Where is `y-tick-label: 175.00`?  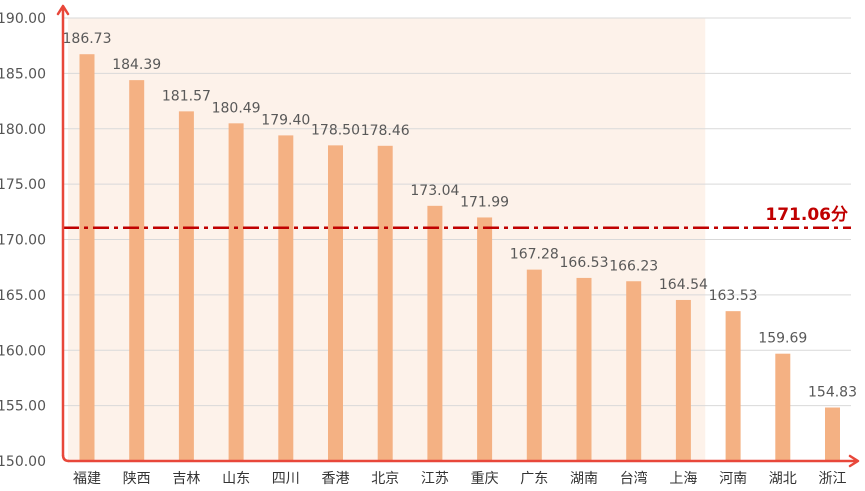 y-tick-label: 175.00 is located at coordinates (23, 185).